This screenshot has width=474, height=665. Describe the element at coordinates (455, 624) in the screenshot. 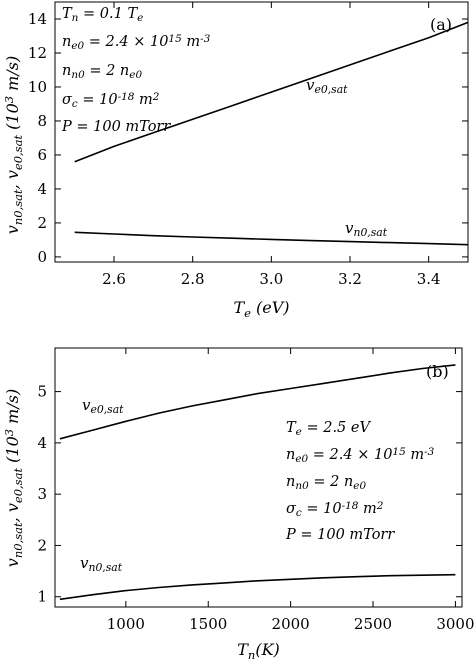

I see `x-tick-label: 3000` at that location.